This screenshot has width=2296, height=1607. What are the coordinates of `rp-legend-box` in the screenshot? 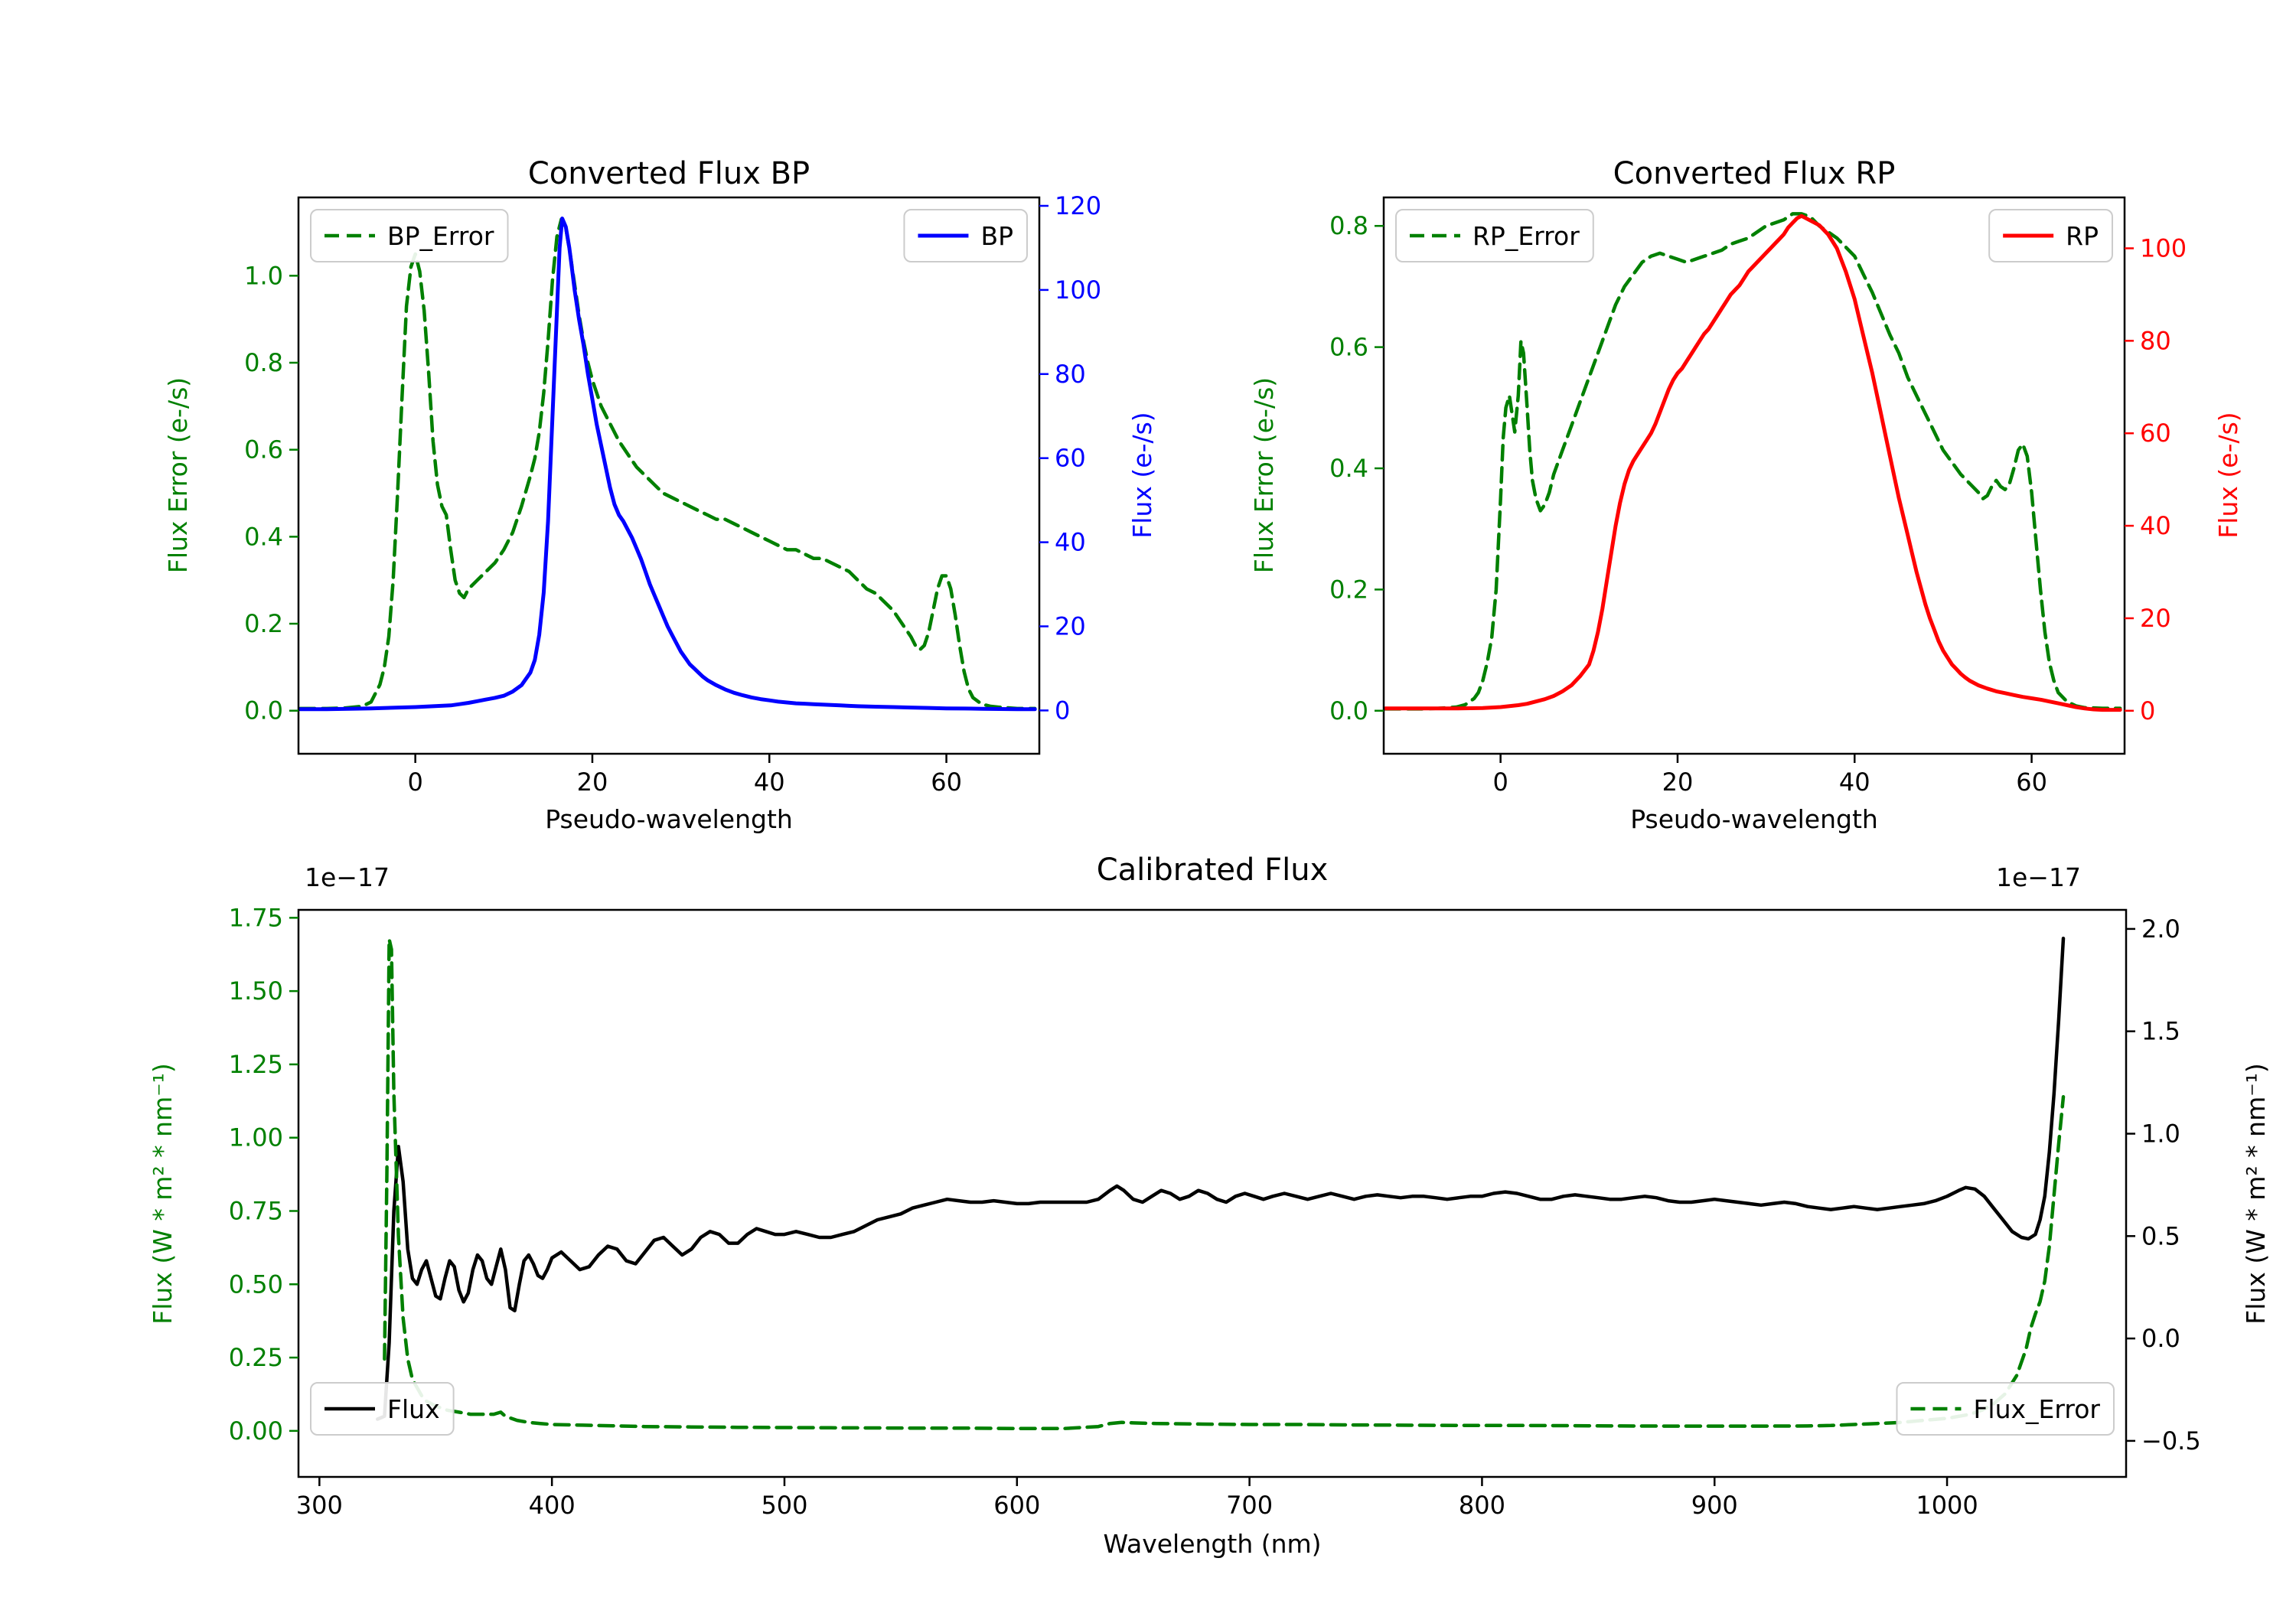 It's located at (1494, 235).